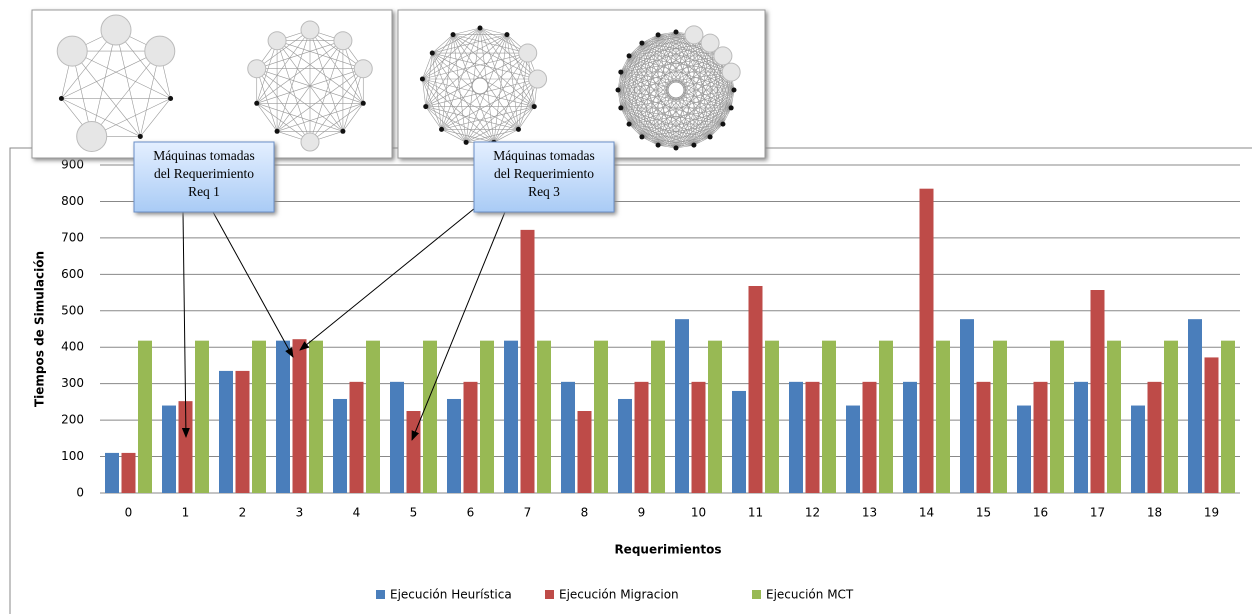 This screenshot has height=614, width=1252. I want to click on y-tick-label: 500, so click(72, 310).